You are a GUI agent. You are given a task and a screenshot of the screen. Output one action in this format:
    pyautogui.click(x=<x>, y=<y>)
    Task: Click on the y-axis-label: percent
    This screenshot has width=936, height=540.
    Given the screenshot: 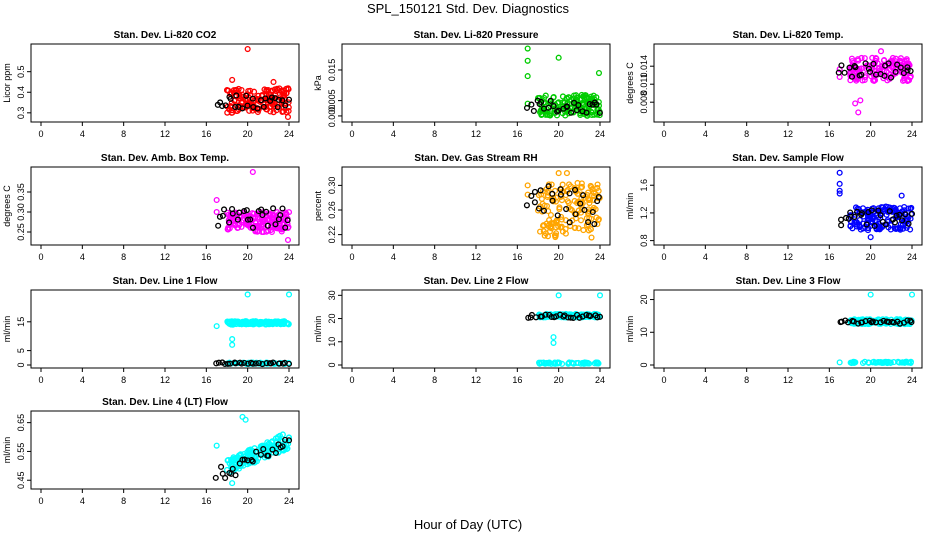 What is the action you would take?
    pyautogui.click(x=318, y=205)
    